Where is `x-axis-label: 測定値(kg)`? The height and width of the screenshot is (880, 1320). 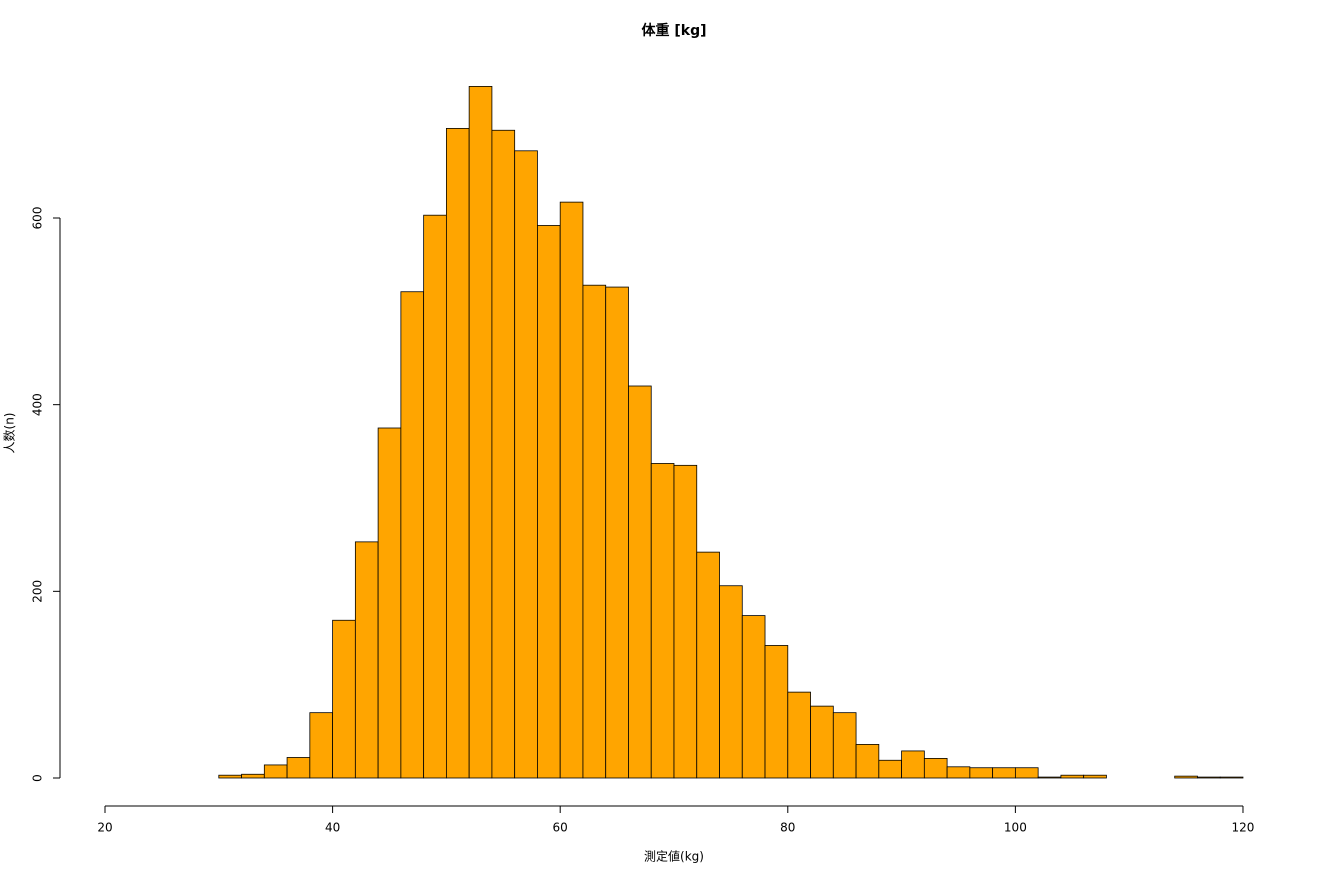 x-axis-label: 測定値(kg) is located at coordinates (674, 856).